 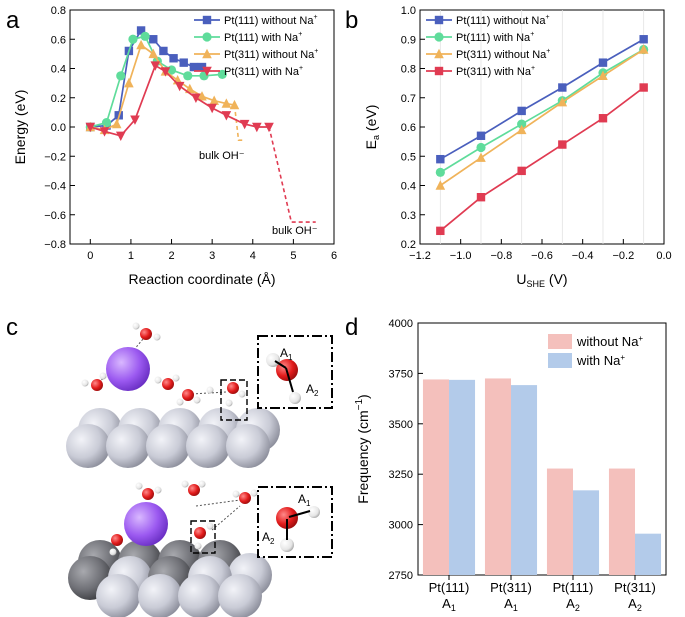 I want to click on panel-b-ytick-label: 0.3, so click(x=408, y=216).